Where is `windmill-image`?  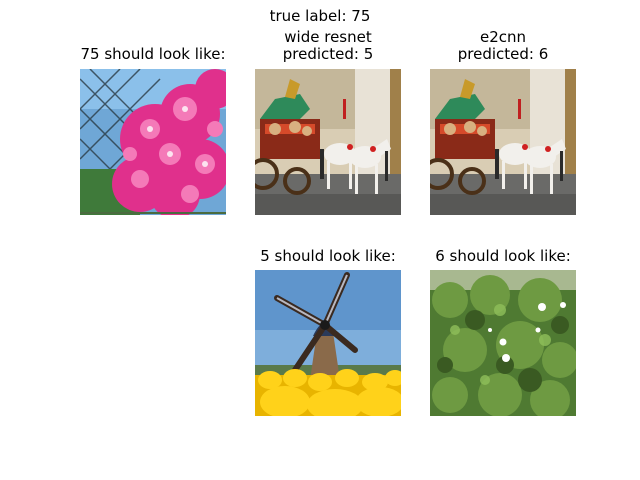 windmill-image is located at coordinates (328, 343).